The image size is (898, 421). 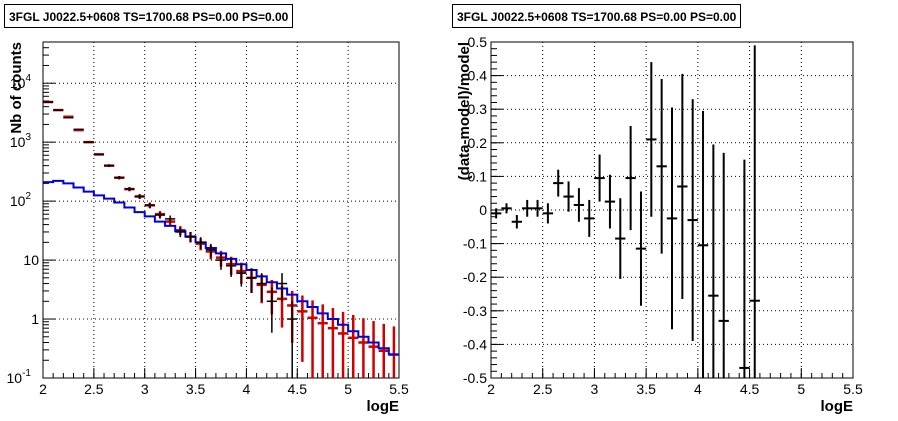 I want to click on y-tick-label: 1, so click(x=35, y=319).